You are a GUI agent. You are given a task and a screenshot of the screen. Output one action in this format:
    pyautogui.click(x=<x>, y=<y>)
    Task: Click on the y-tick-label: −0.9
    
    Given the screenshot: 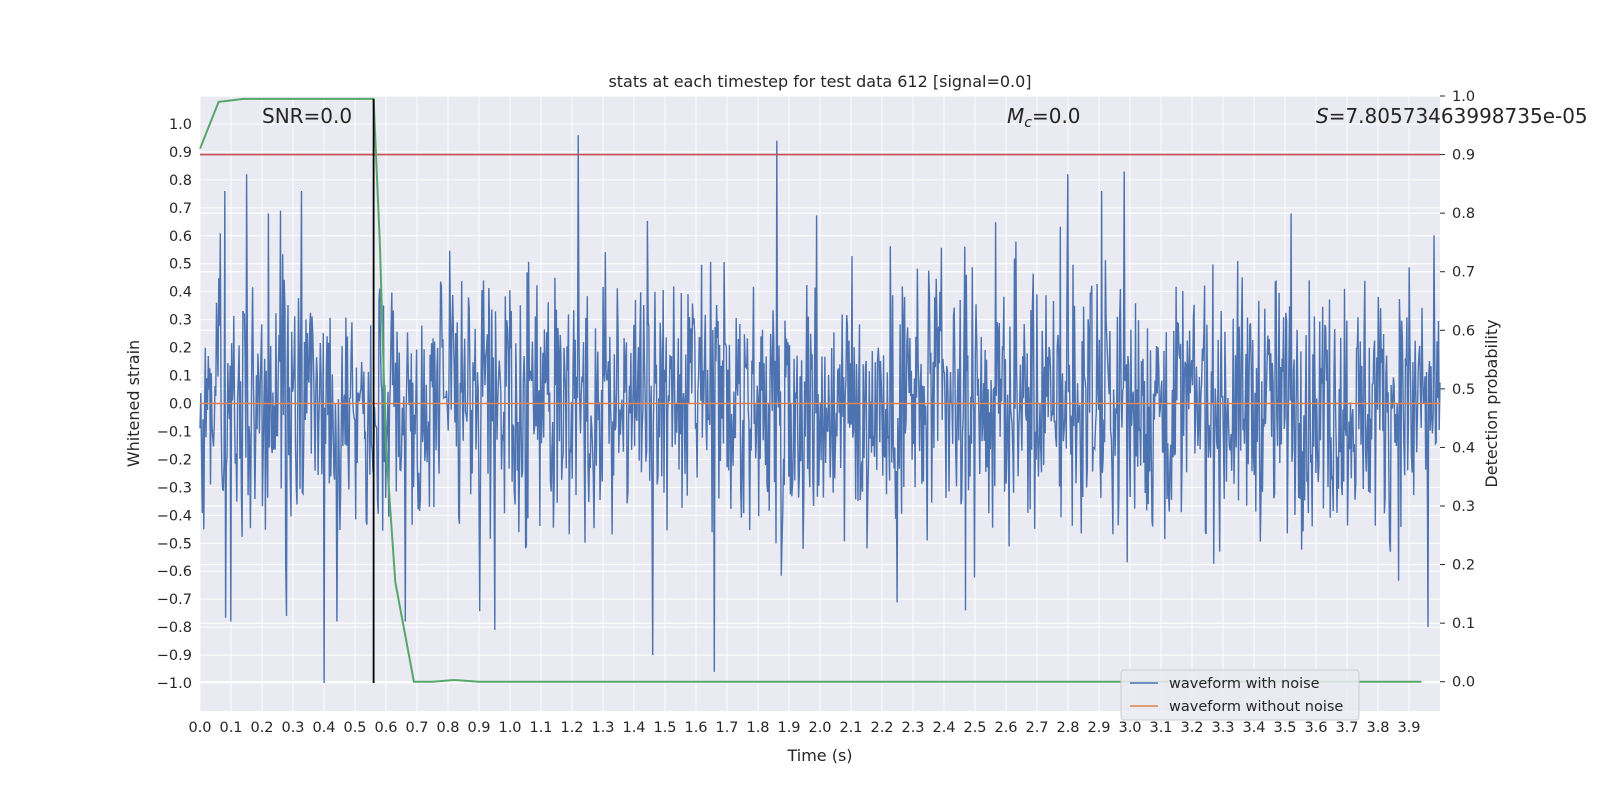 What is the action you would take?
    pyautogui.click(x=174, y=656)
    